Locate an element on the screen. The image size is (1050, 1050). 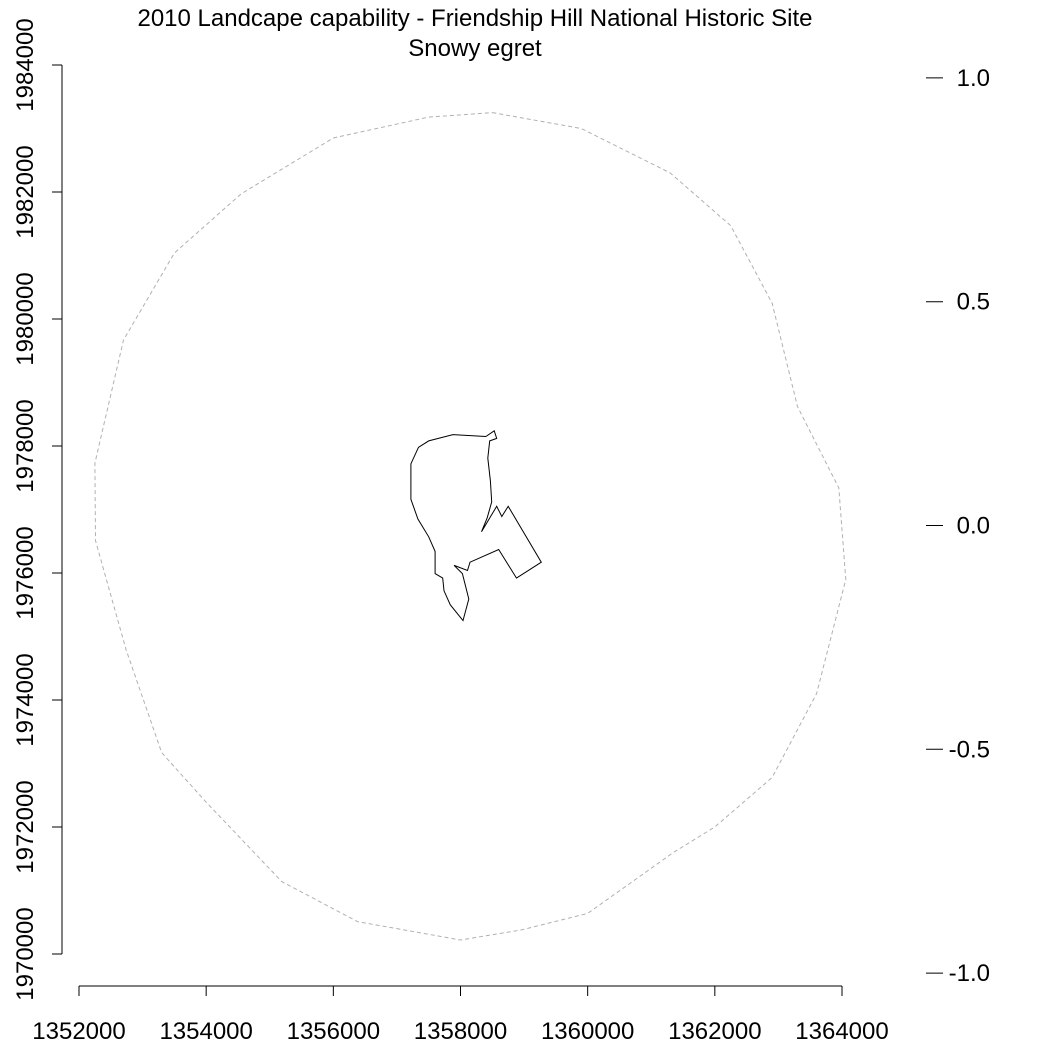
y-tick-label: 1974000 is located at coordinates (25, 699).